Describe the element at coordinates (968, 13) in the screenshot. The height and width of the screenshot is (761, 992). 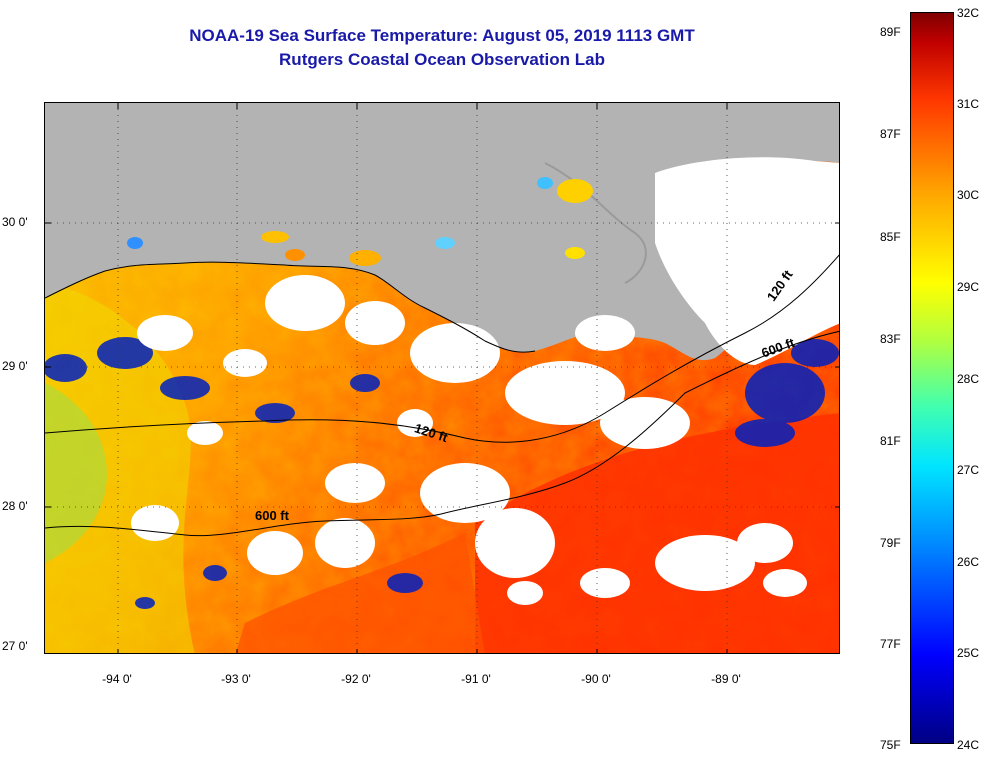
I see `colorbar-c-32: 32C` at that location.